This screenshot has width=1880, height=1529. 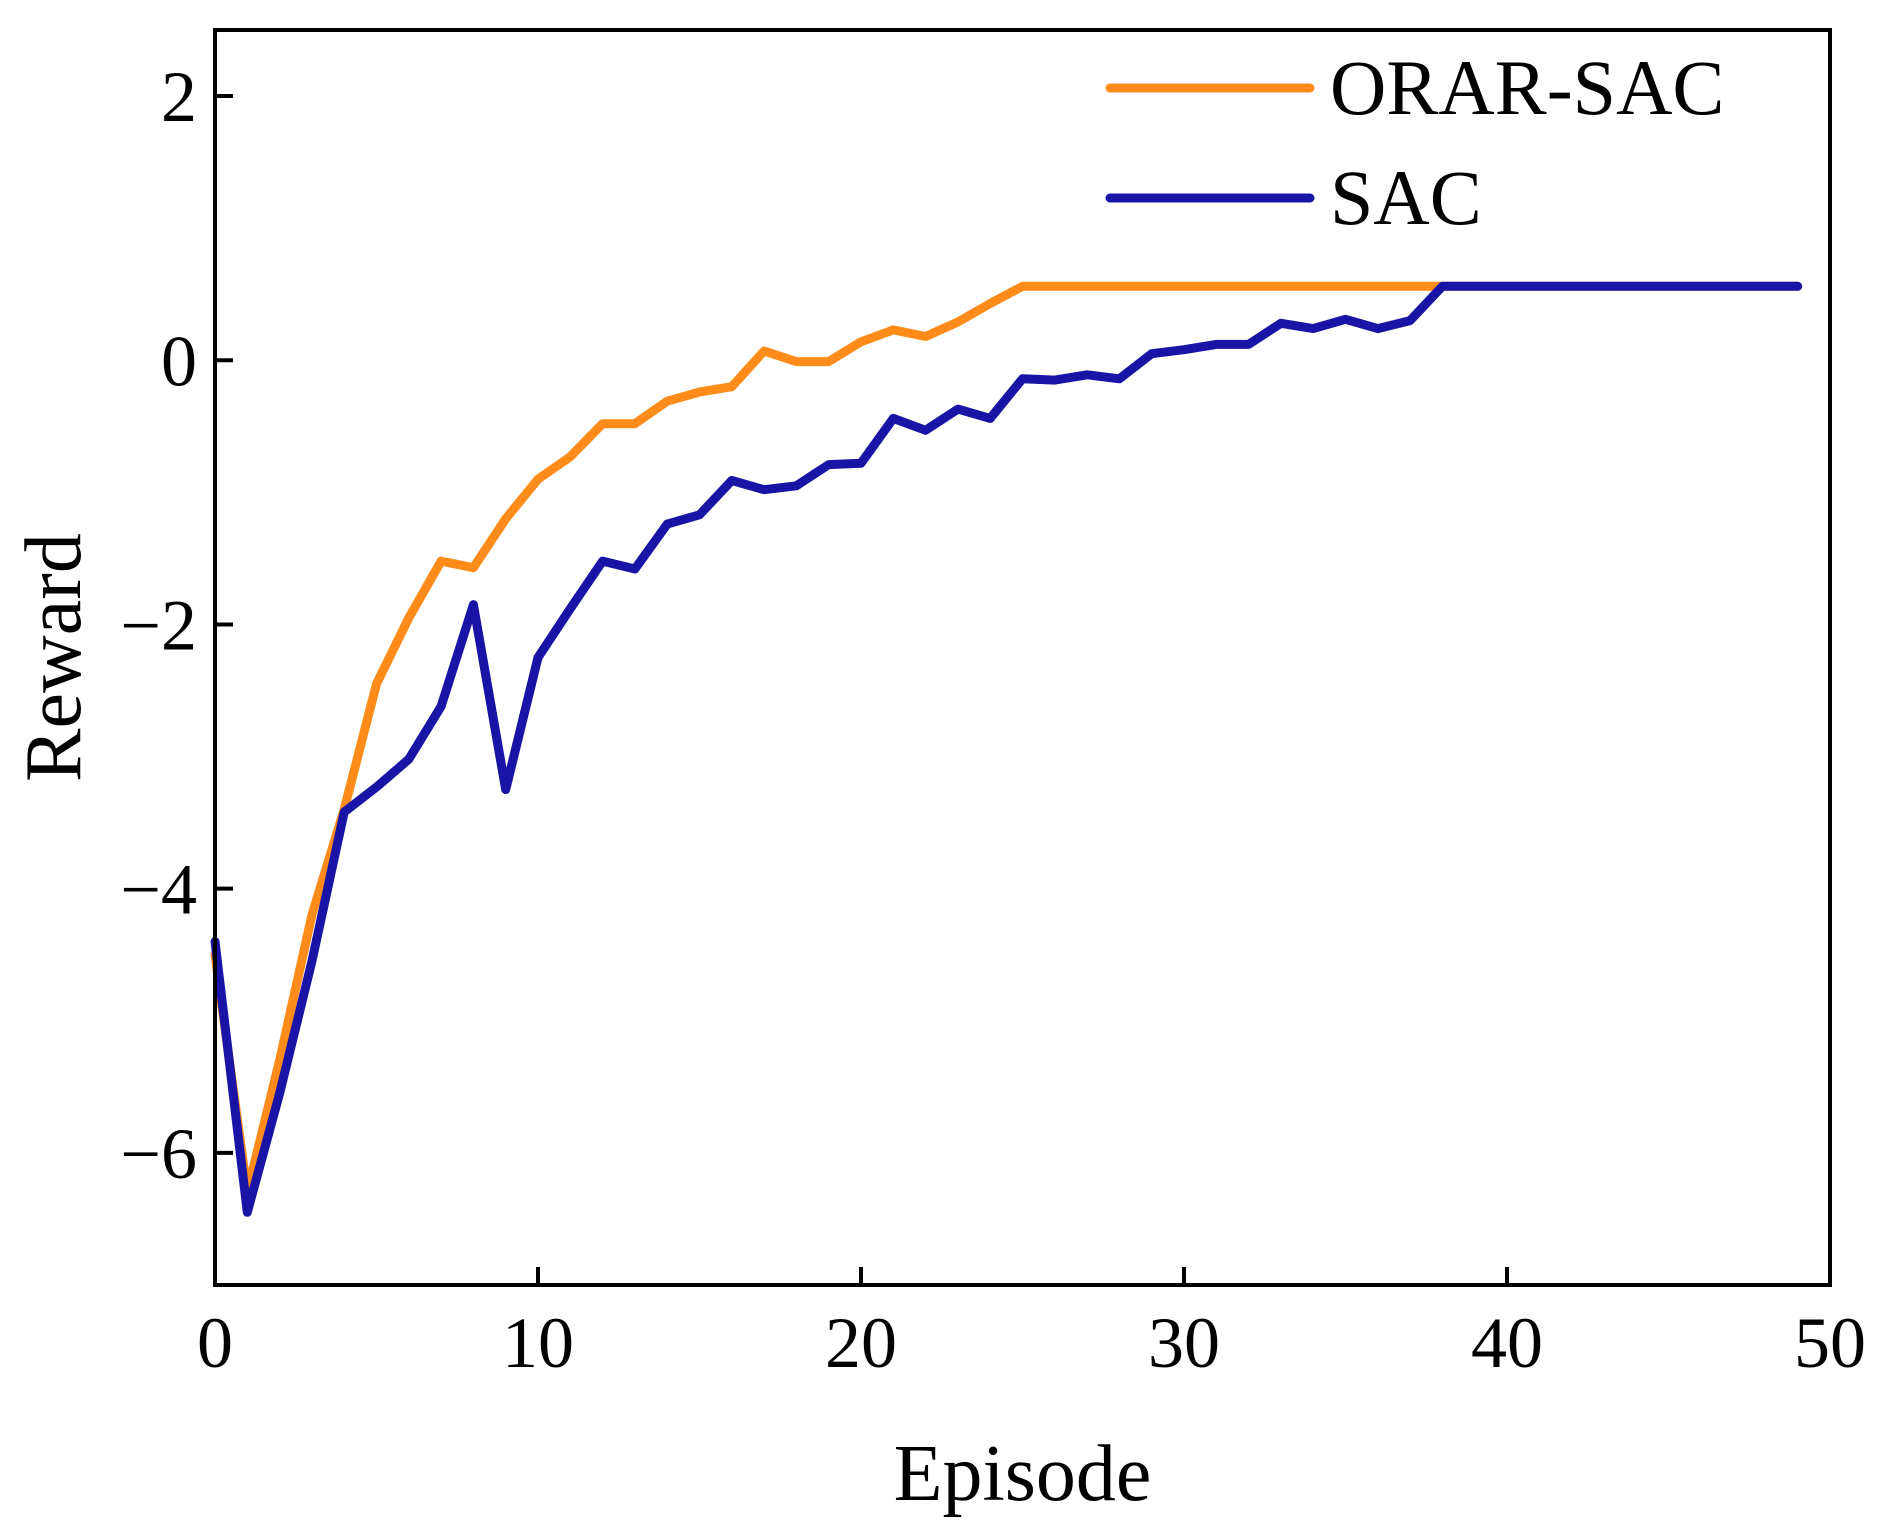 I want to click on legend-label-orar-sac: ORAR-SAC, so click(x=1527, y=87).